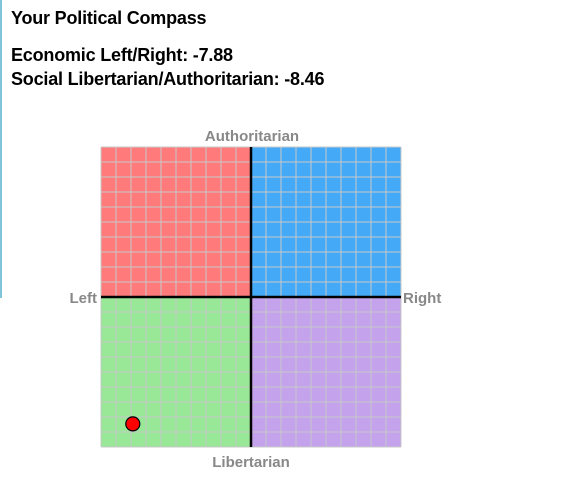 The image size is (575, 491). I want to click on axis-label-authoritarian: Authoritarian, so click(252, 136).